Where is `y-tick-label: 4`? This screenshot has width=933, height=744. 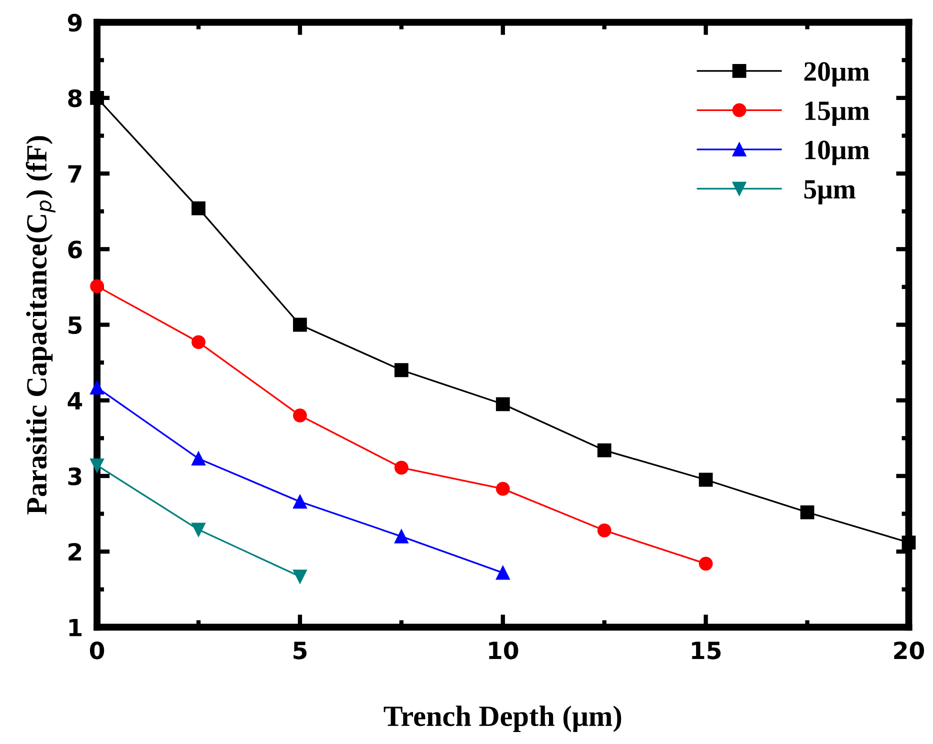
y-tick-label: 4 is located at coordinates (75, 401).